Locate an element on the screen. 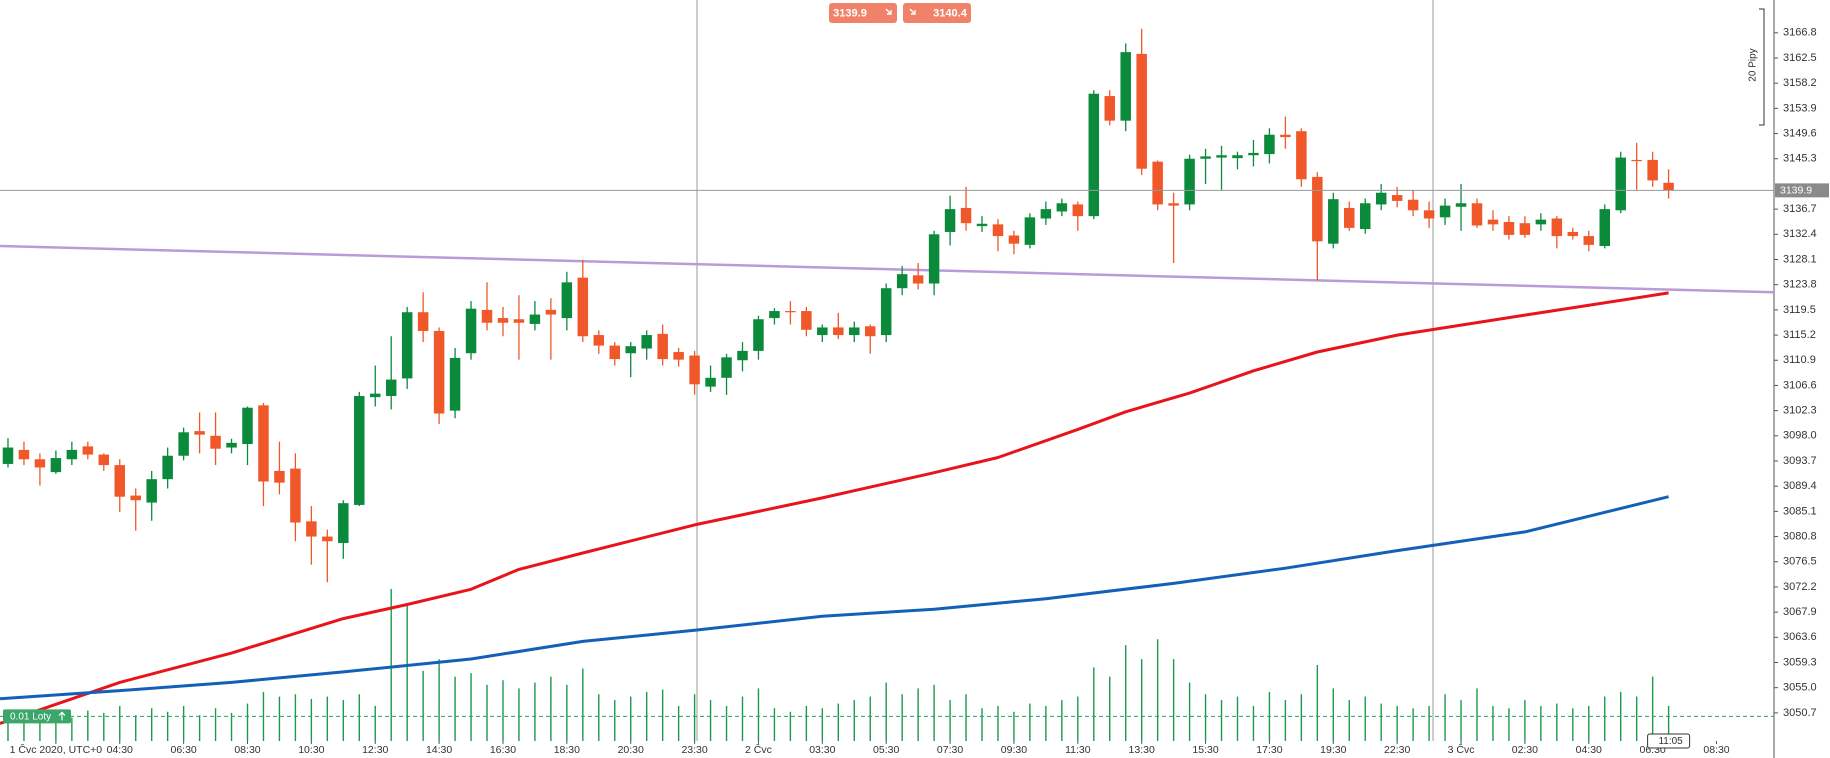 The image size is (1830, 758). price-label-box is located at coordinates (1802, 190).